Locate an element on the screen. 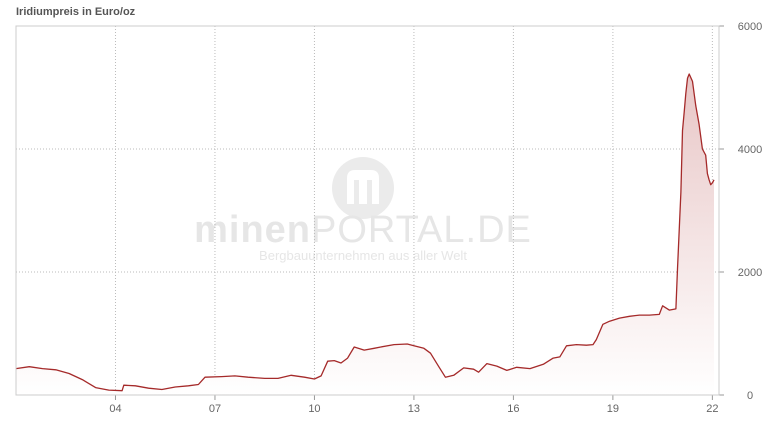 This screenshot has height=430, width=767. x-tick-label: 07 is located at coordinates (215, 409).